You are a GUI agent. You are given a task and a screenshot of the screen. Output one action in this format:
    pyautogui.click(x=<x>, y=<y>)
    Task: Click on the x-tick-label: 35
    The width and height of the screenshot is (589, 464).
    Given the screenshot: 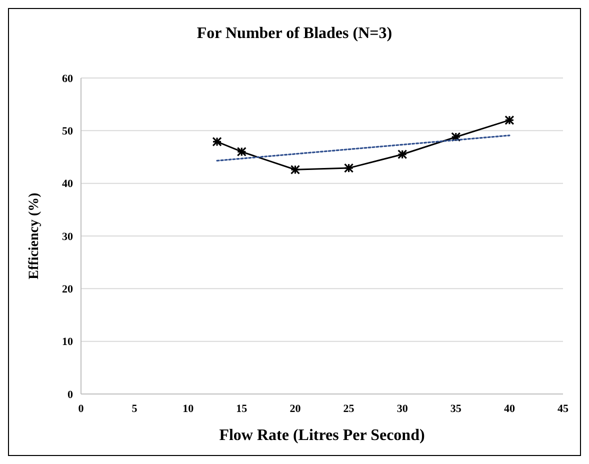 What is the action you would take?
    pyautogui.click(x=456, y=409)
    